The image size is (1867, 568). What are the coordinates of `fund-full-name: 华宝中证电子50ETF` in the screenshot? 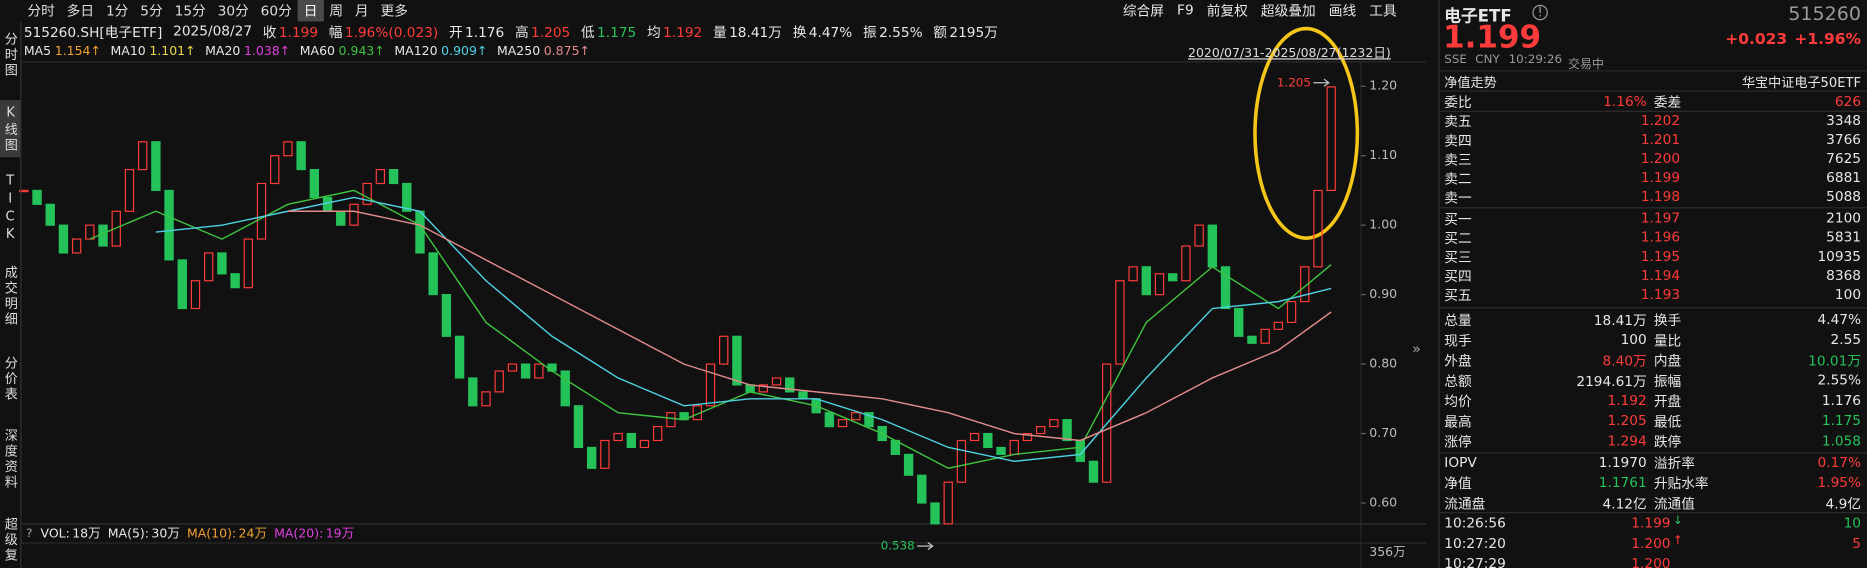 It's located at (1801, 83).